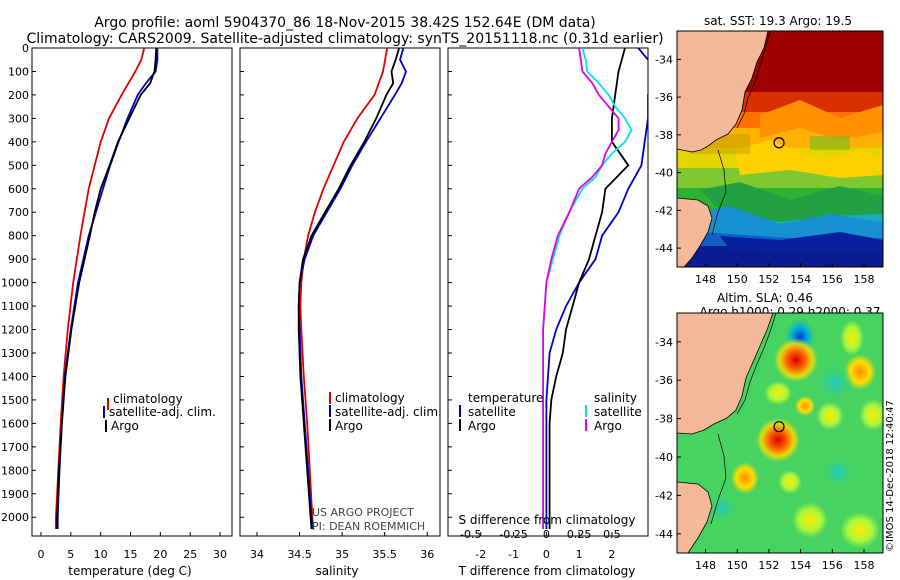 This screenshot has width=900, height=580. Describe the element at coordinates (342, 554) in the screenshot. I see `x-tick-label: 35` at that location.